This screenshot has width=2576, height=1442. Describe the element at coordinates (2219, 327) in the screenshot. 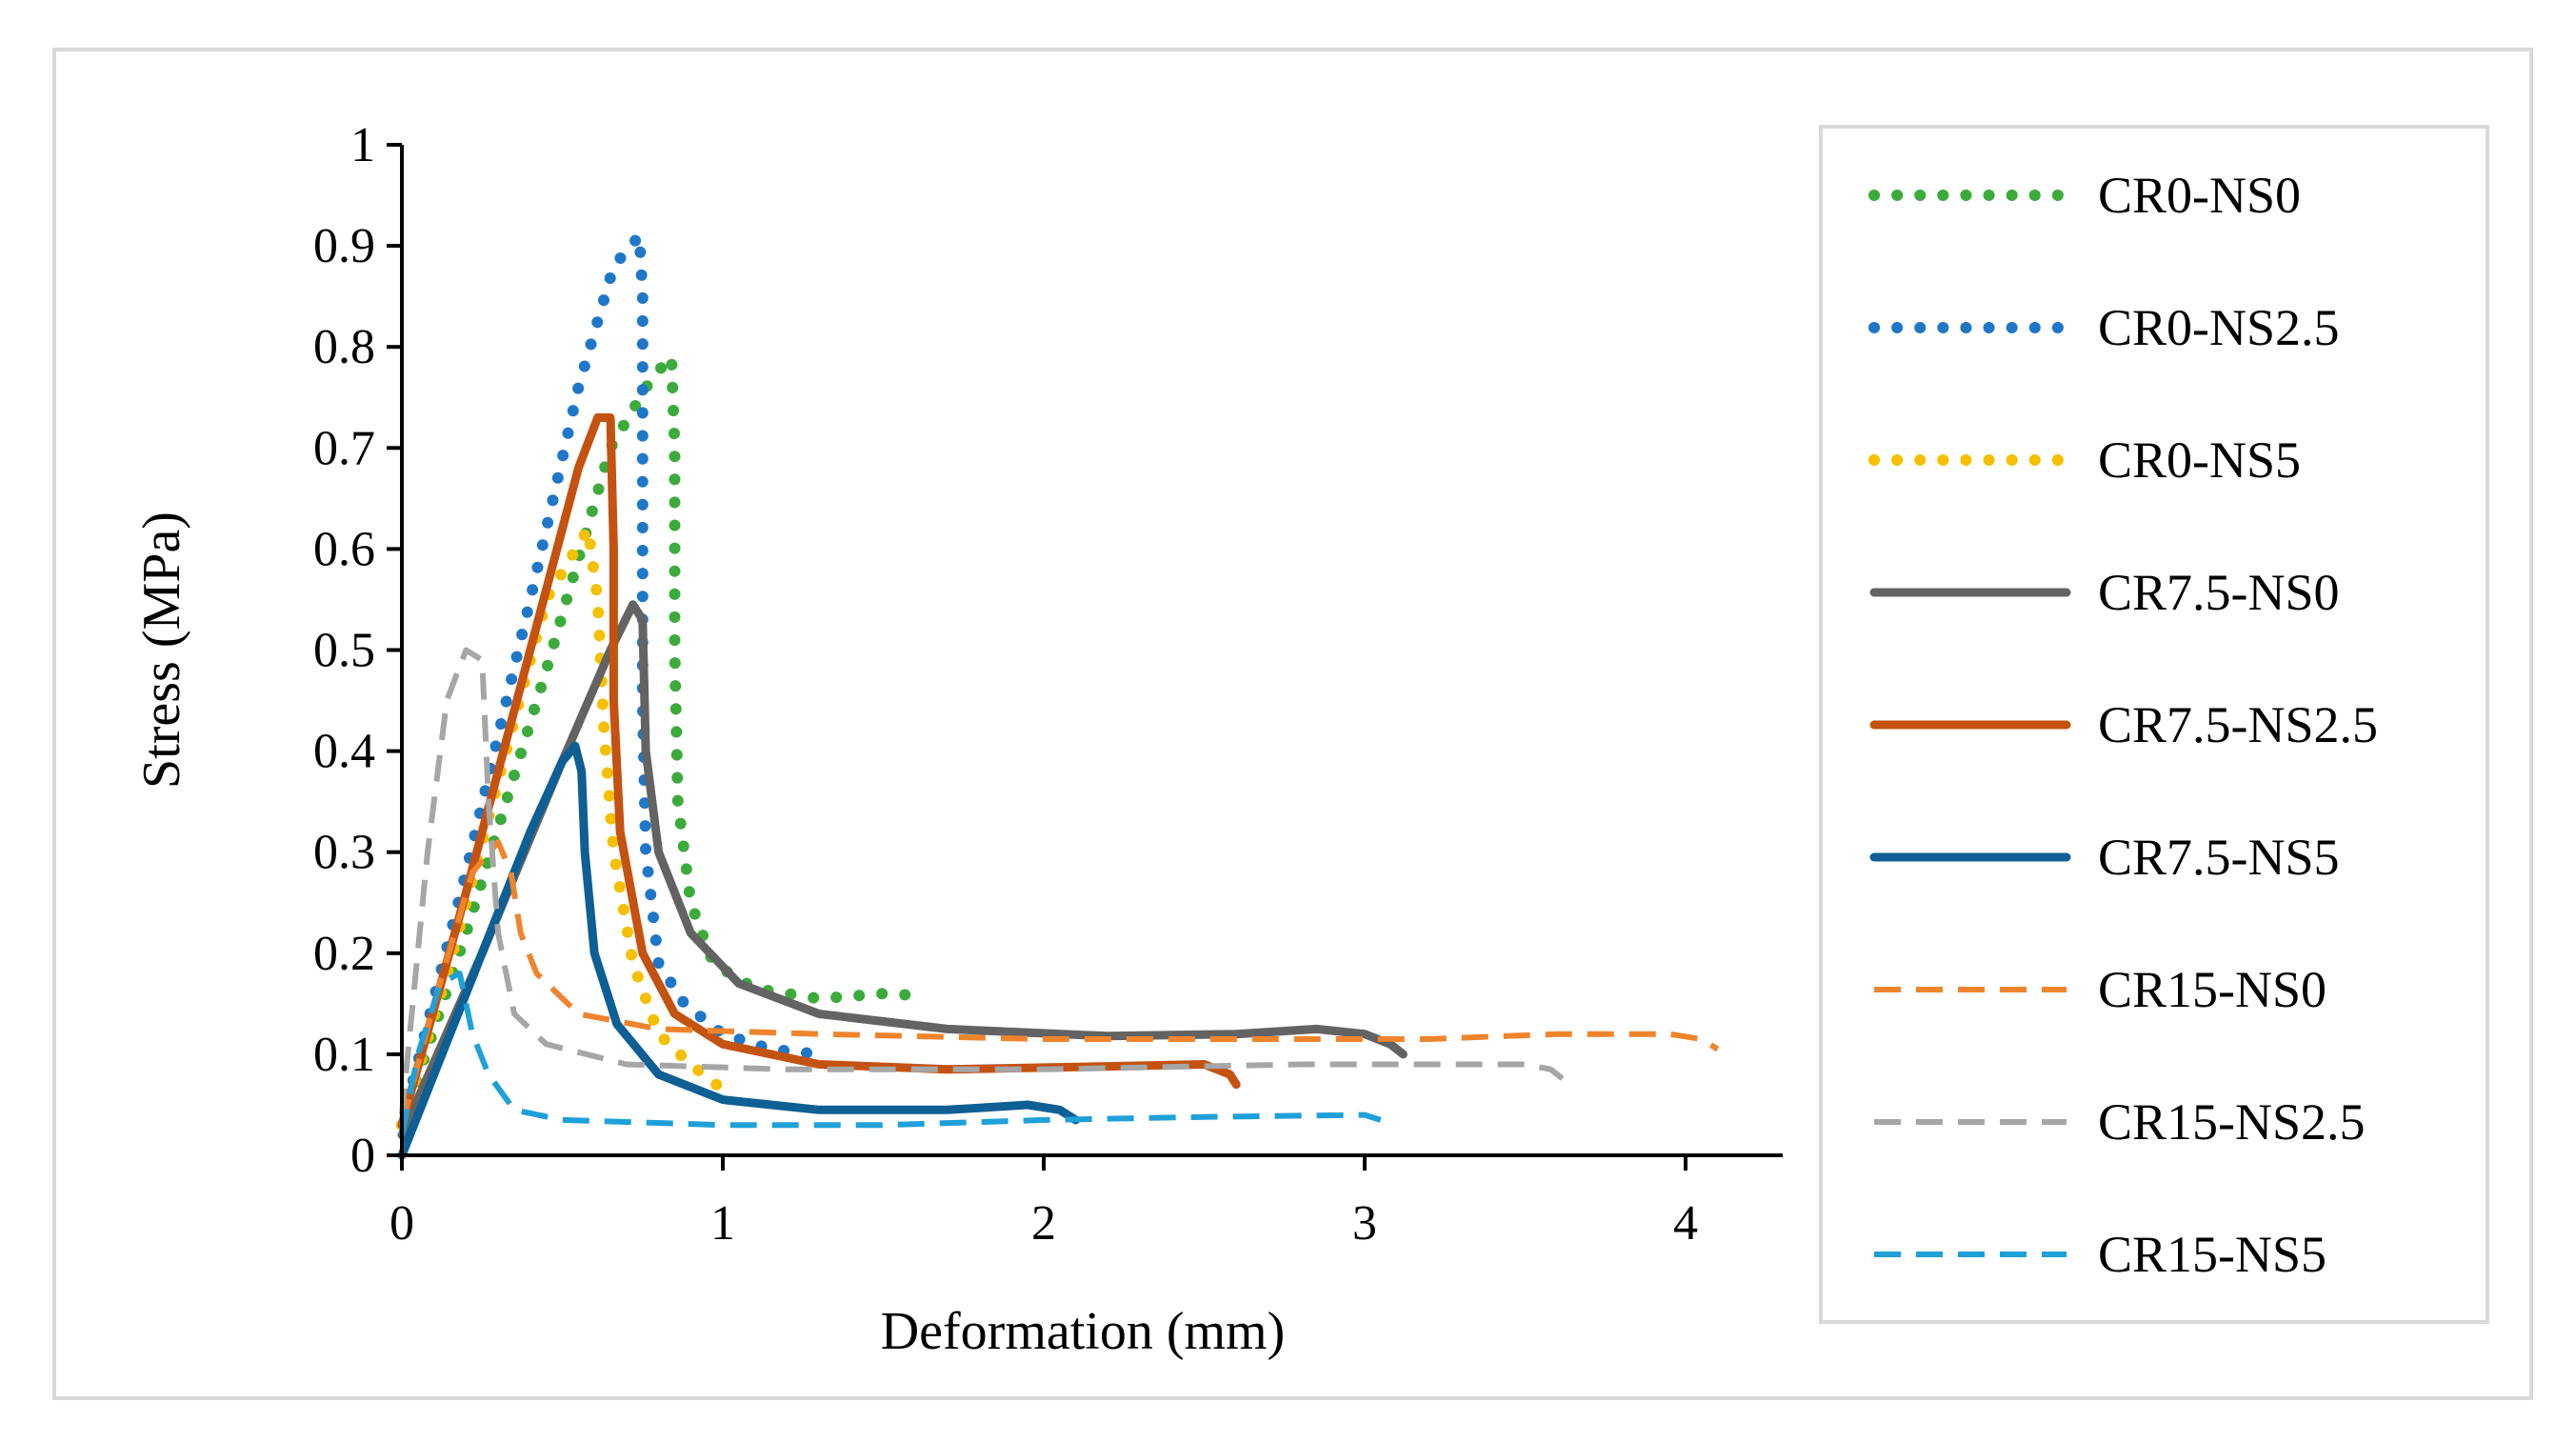

I see `legend-label: CR0-NS2.5` at that location.